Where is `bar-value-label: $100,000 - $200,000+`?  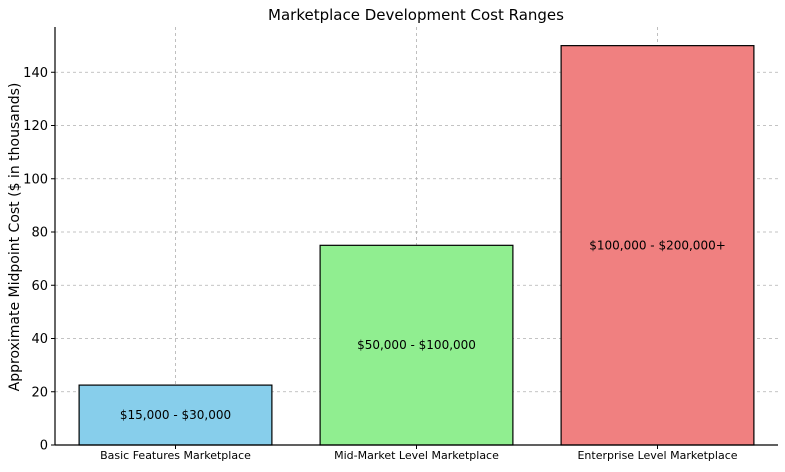 bar-value-label: $100,000 - $200,000+ is located at coordinates (657, 245).